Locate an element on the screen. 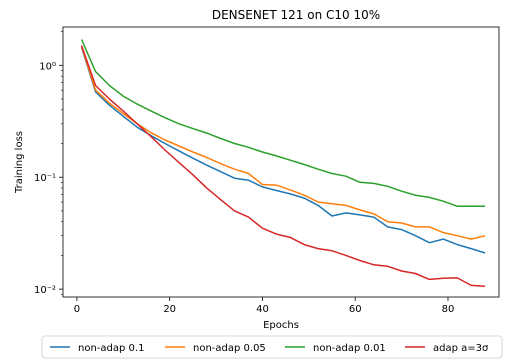 The height and width of the screenshot is (364, 510). x-axis: 0 20 40 60 80 is located at coordinates (264, 306).